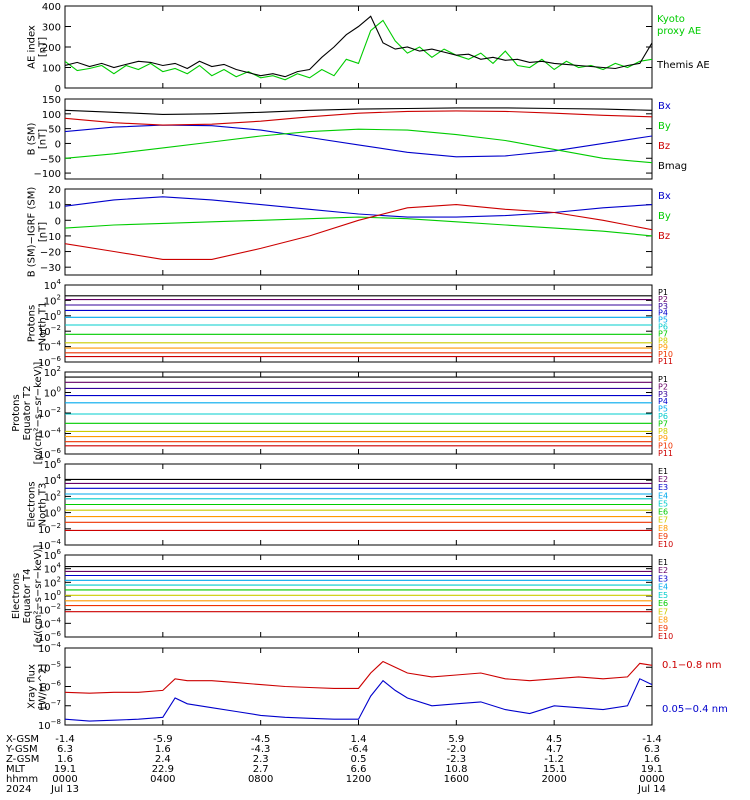 The height and width of the screenshot is (800, 750). Describe the element at coordinates (51, 69) in the screenshot. I see `y-tick-label: 100` at that location.